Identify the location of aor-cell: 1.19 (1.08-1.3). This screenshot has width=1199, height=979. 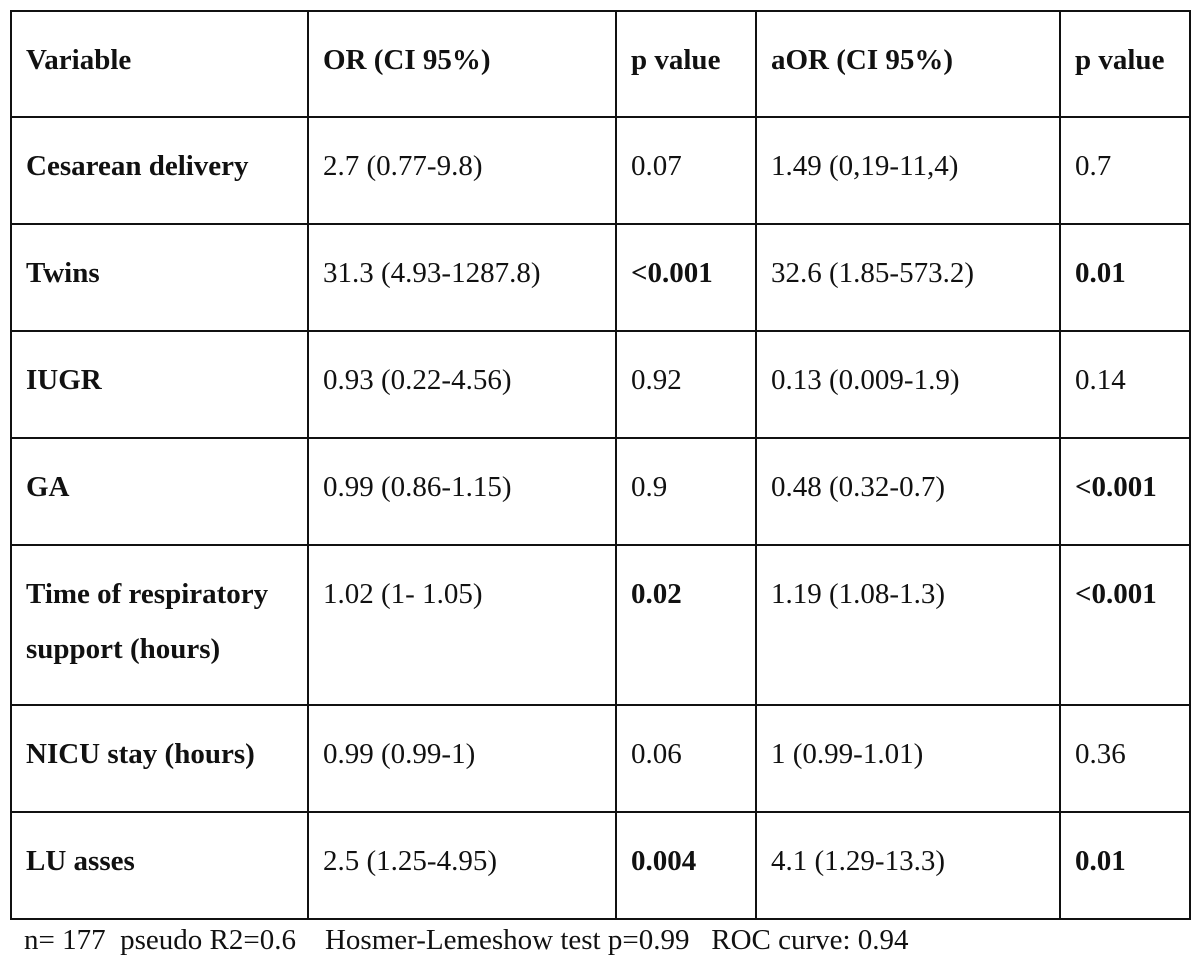
(908, 625).